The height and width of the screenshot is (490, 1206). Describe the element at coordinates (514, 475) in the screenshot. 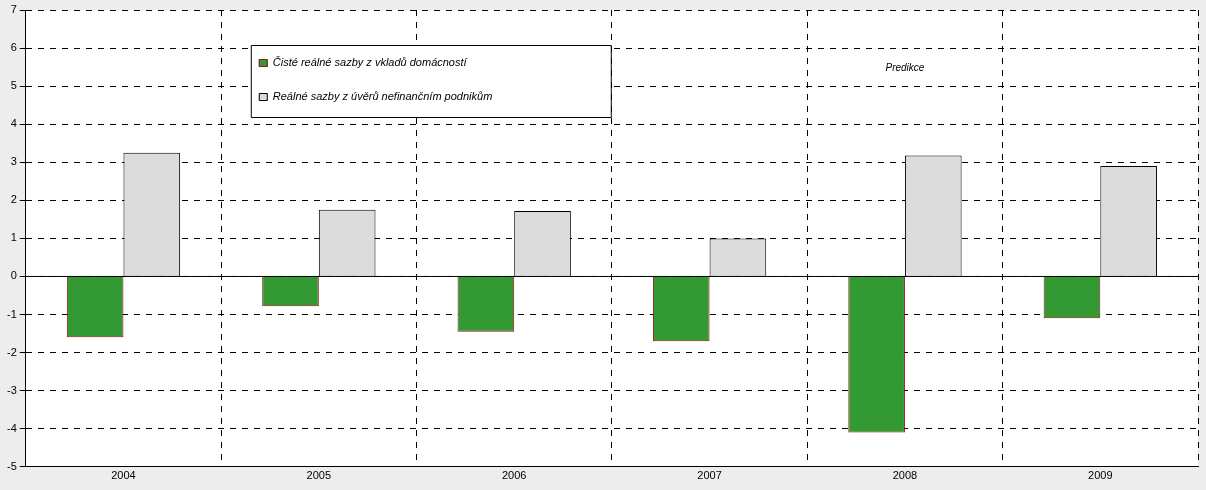

I see `x-tick-label: 2006` at that location.